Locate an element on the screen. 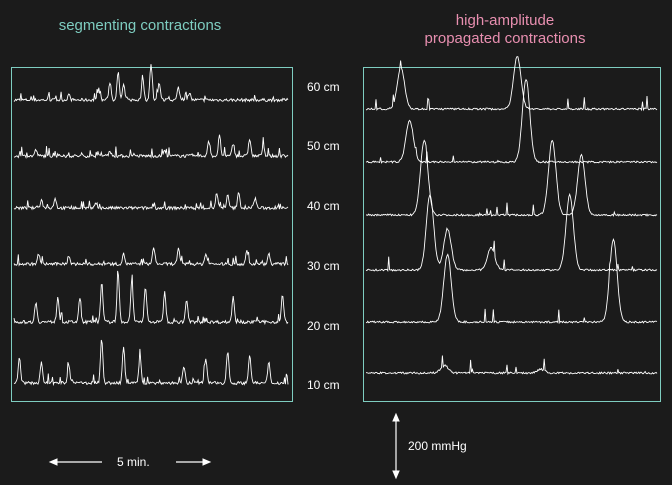 The image size is (672, 485). level-label-60: 60 cm is located at coordinates (323, 87).